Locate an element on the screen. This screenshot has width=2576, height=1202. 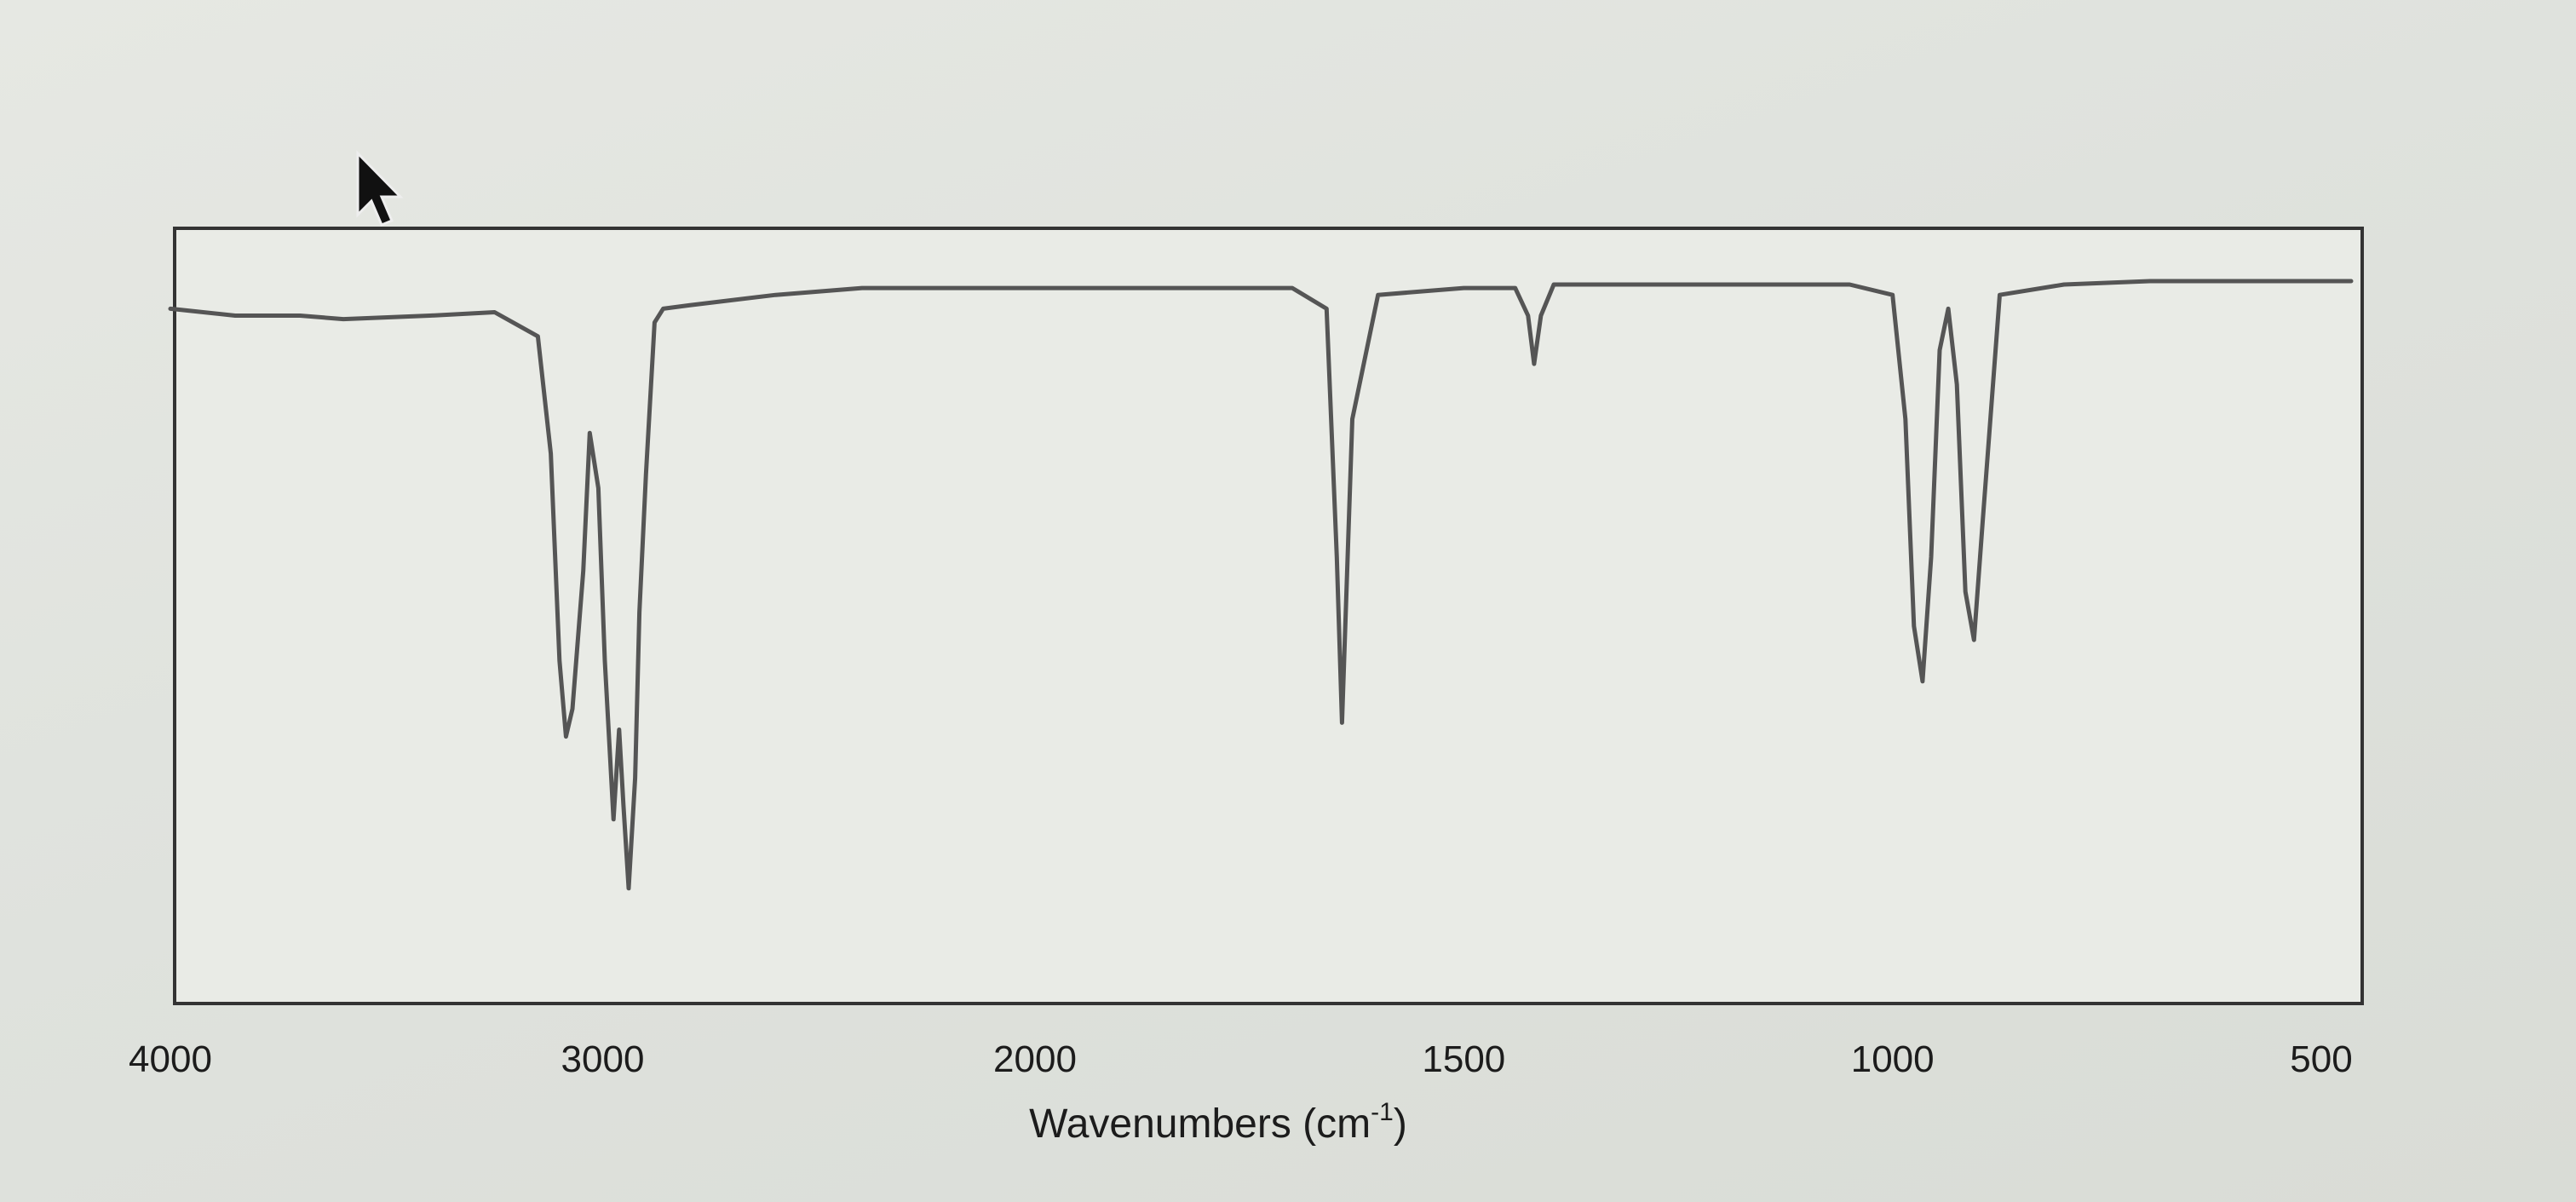
x-axis-title: Wavenumbers (cm-1) is located at coordinates (1218, 1122).